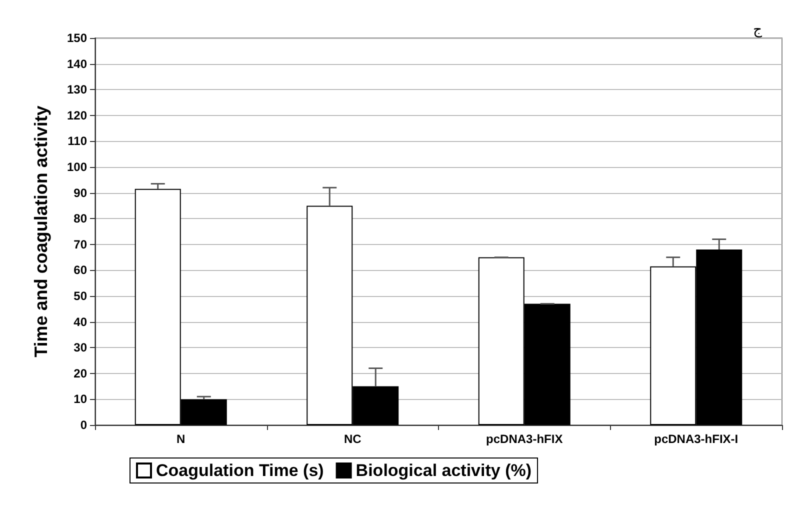  What do you see at coordinates (78, 141) in the screenshot?
I see `y-tick-label: 110` at bounding box center [78, 141].